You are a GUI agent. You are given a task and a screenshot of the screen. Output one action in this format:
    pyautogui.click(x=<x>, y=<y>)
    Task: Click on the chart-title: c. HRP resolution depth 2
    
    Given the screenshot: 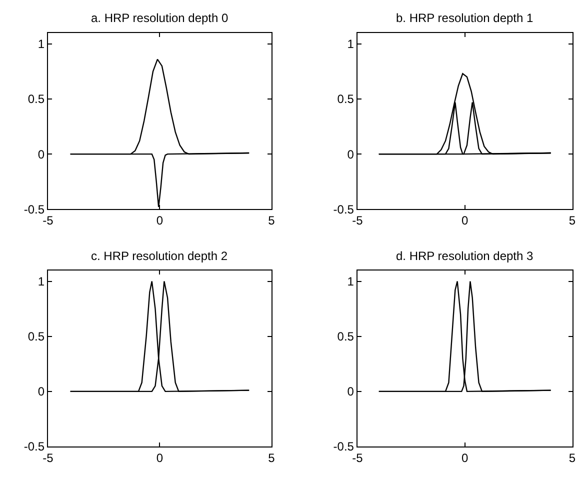 What is the action you would take?
    pyautogui.click(x=159, y=256)
    